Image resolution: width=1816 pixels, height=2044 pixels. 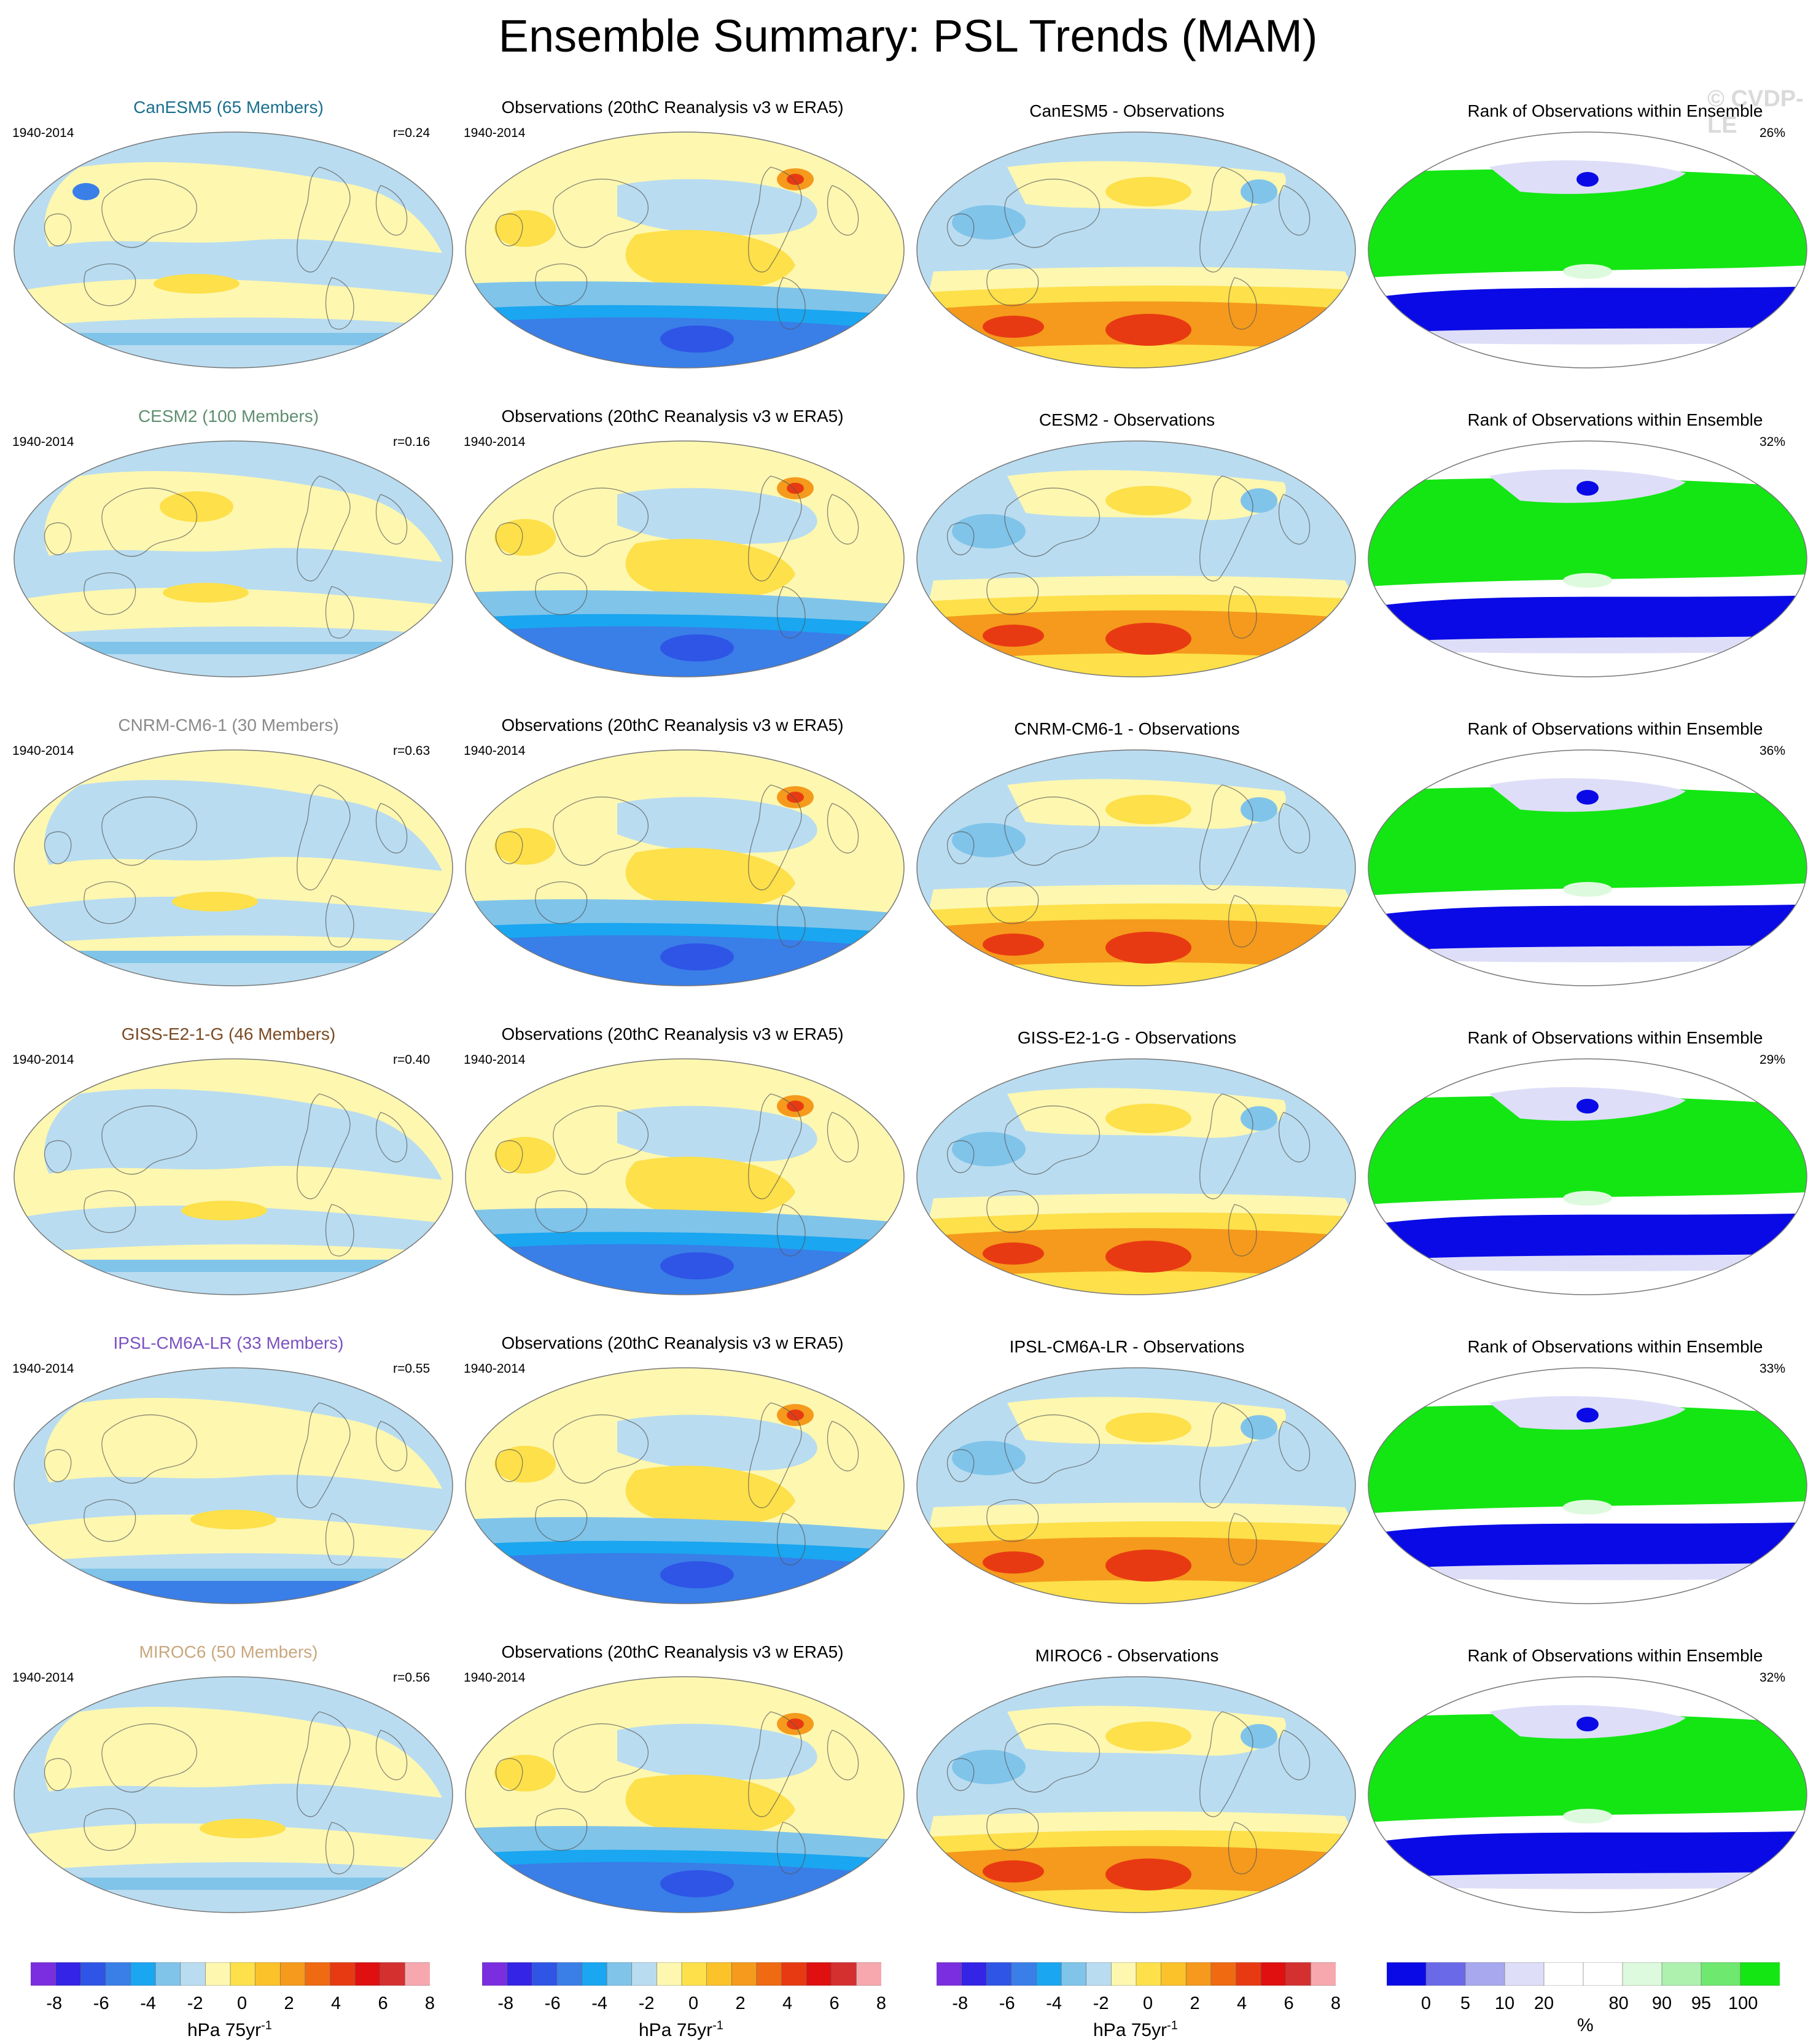 I want to click on rank-percent: 32%, so click(x=1772, y=442).